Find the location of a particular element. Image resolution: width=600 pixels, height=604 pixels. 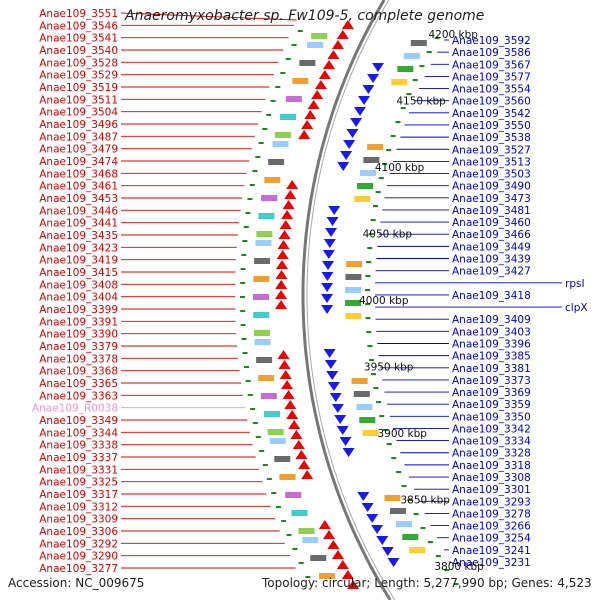

left-gene-label: Anae109_3363 is located at coordinates (78, 396).